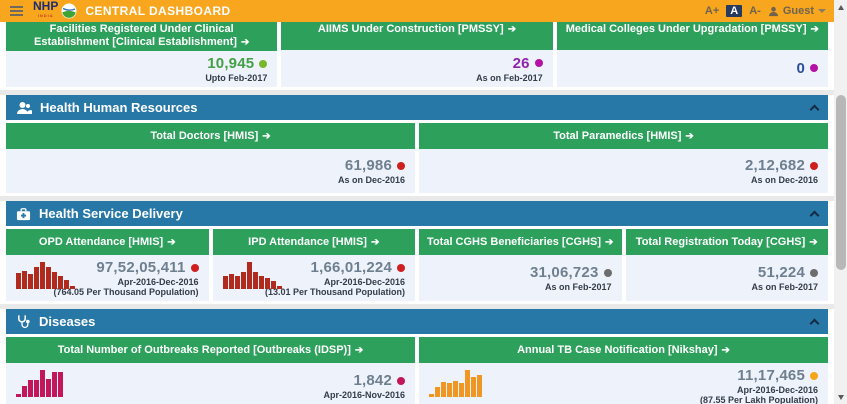 Image resolution: width=847 pixels, height=404 pixels. What do you see at coordinates (334, 292) in the screenshot?
I see `metric-note: (13.01 Per Thousand Population)` at bounding box center [334, 292].